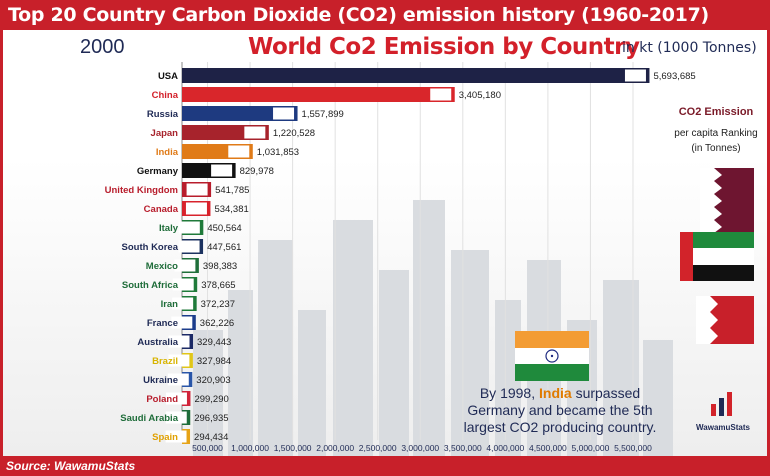 This screenshot has width=770, height=476. What do you see at coordinates (214, 342) in the screenshot?
I see `value-label: 329,443` at bounding box center [214, 342].